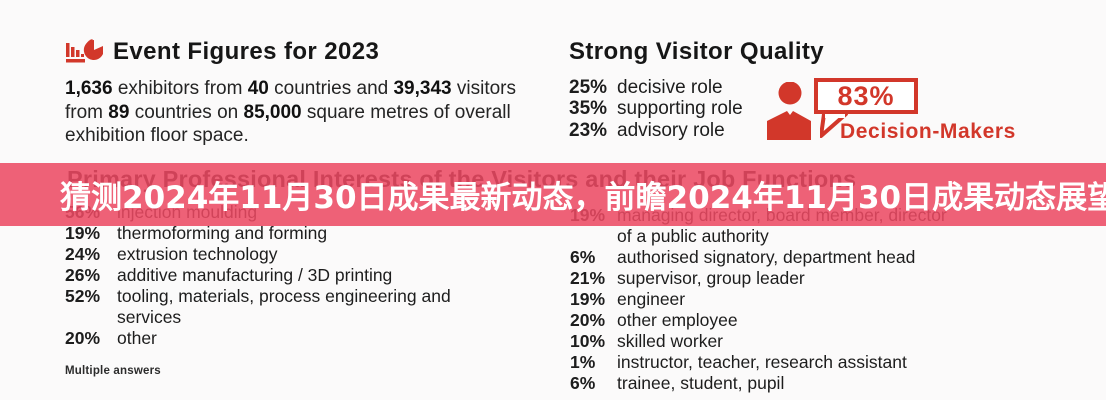  Describe the element at coordinates (83, 233) in the screenshot. I see `interest-value: 19%` at that location.